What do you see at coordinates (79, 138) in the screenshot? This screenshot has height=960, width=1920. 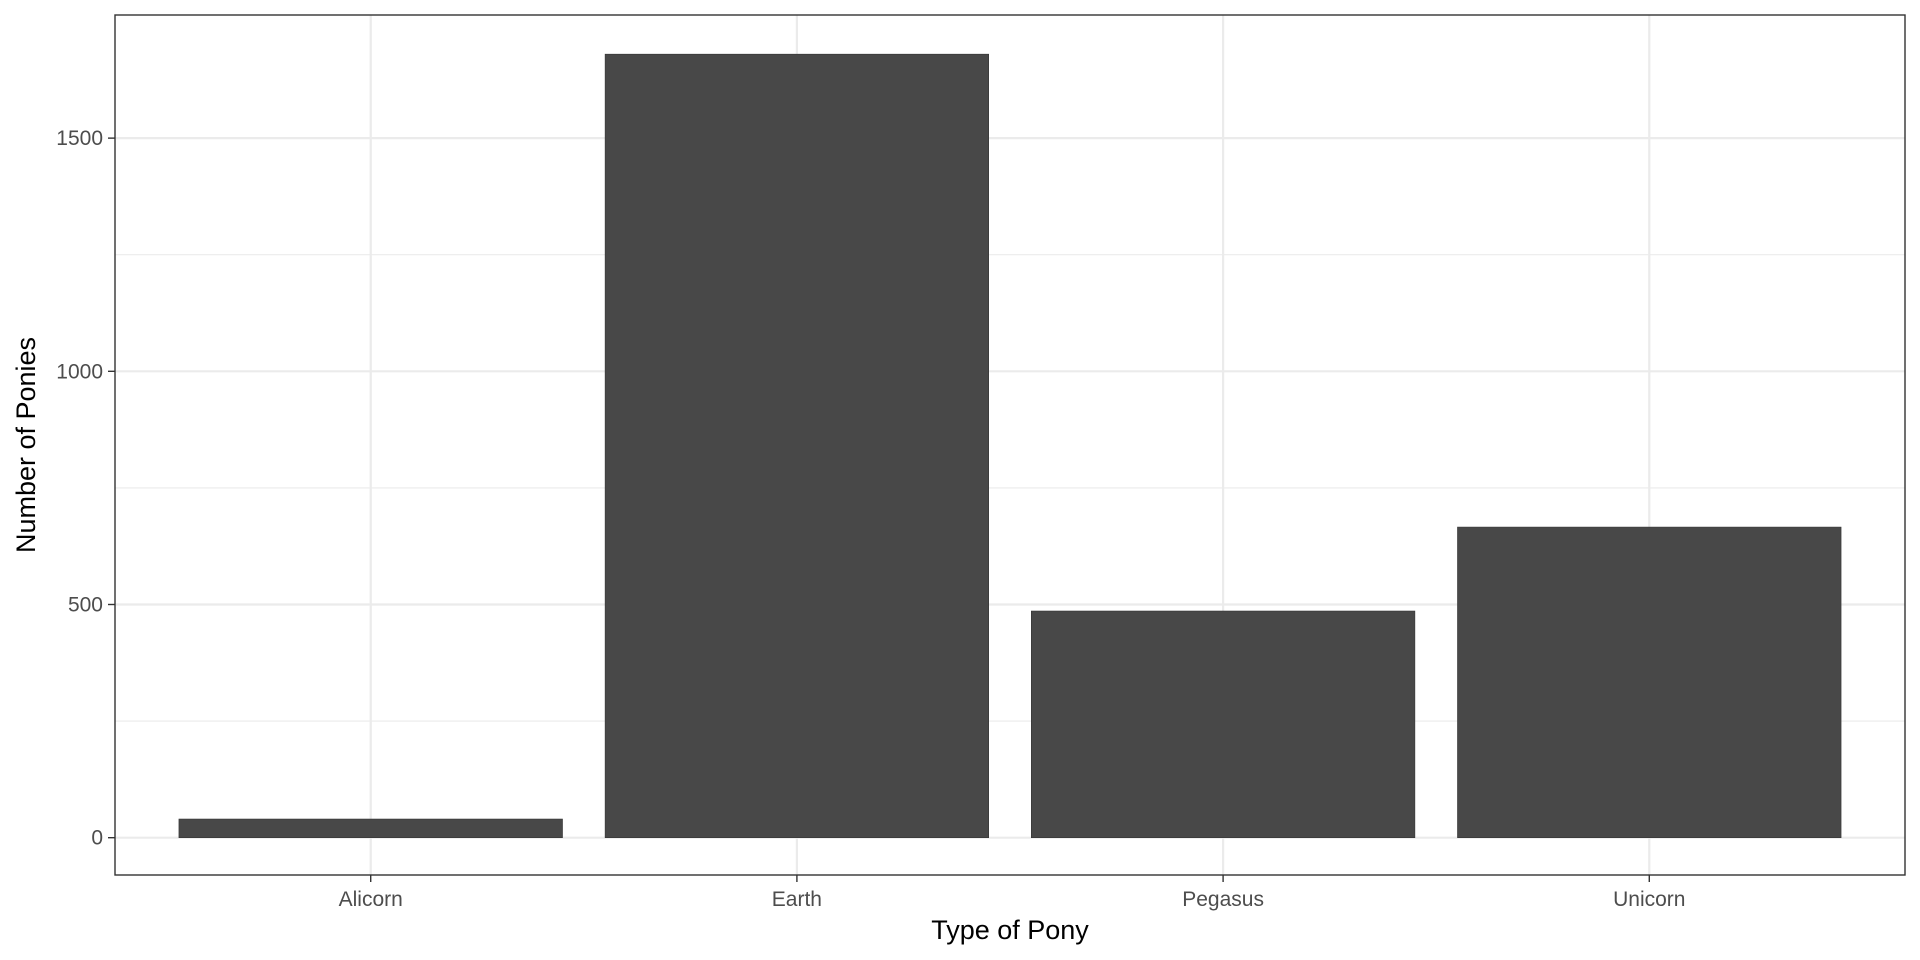 I see `y-tick-label: 1500` at bounding box center [79, 138].